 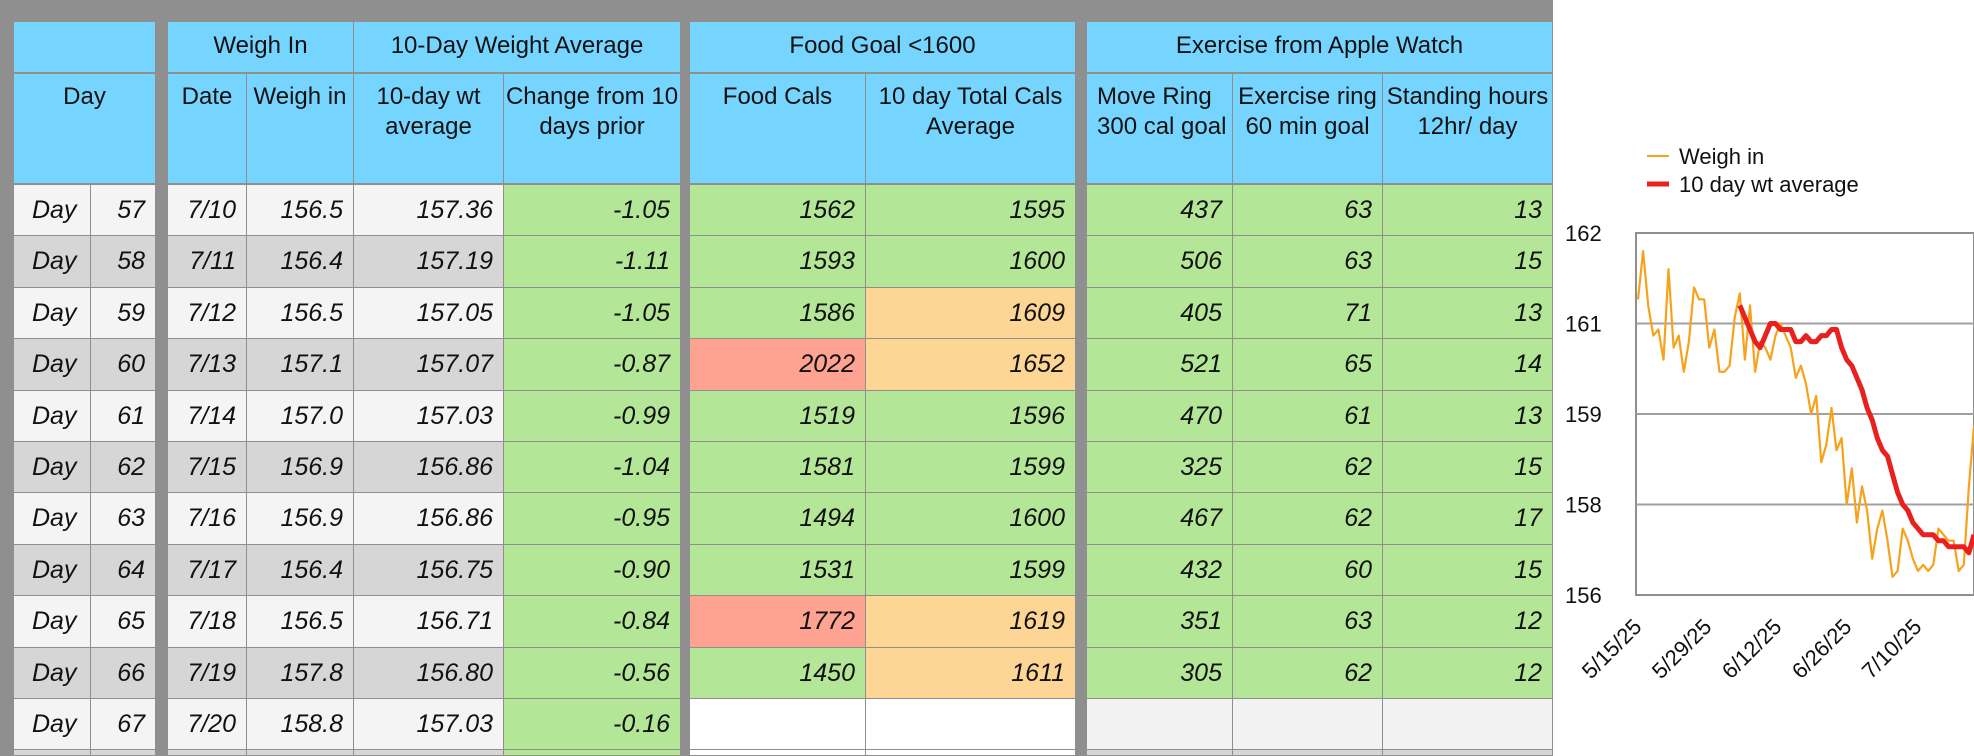 I want to click on cell-day-number: 66, so click(x=123, y=673).